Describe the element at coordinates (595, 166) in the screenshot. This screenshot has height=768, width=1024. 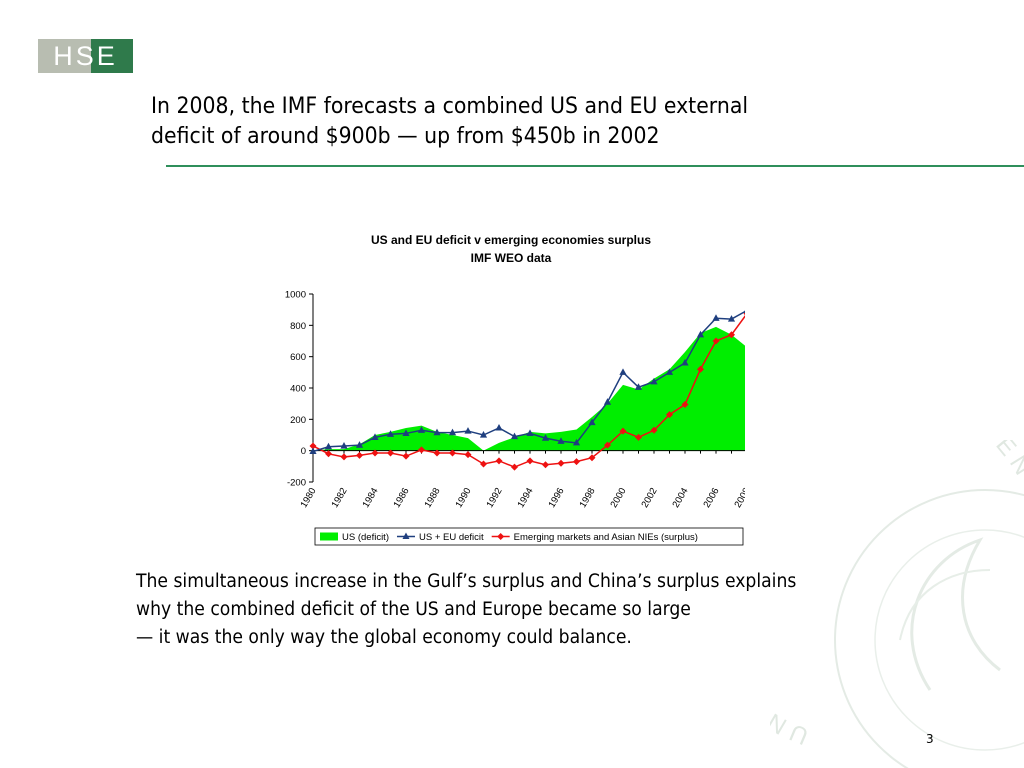
I see `title-divider` at that location.